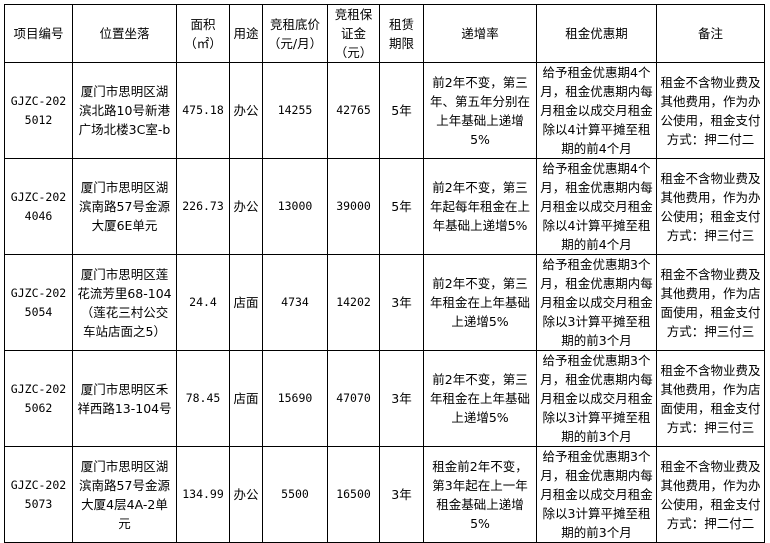 The height and width of the screenshot is (543, 770). I want to click on cell-deposit: 47070, so click(353, 398).